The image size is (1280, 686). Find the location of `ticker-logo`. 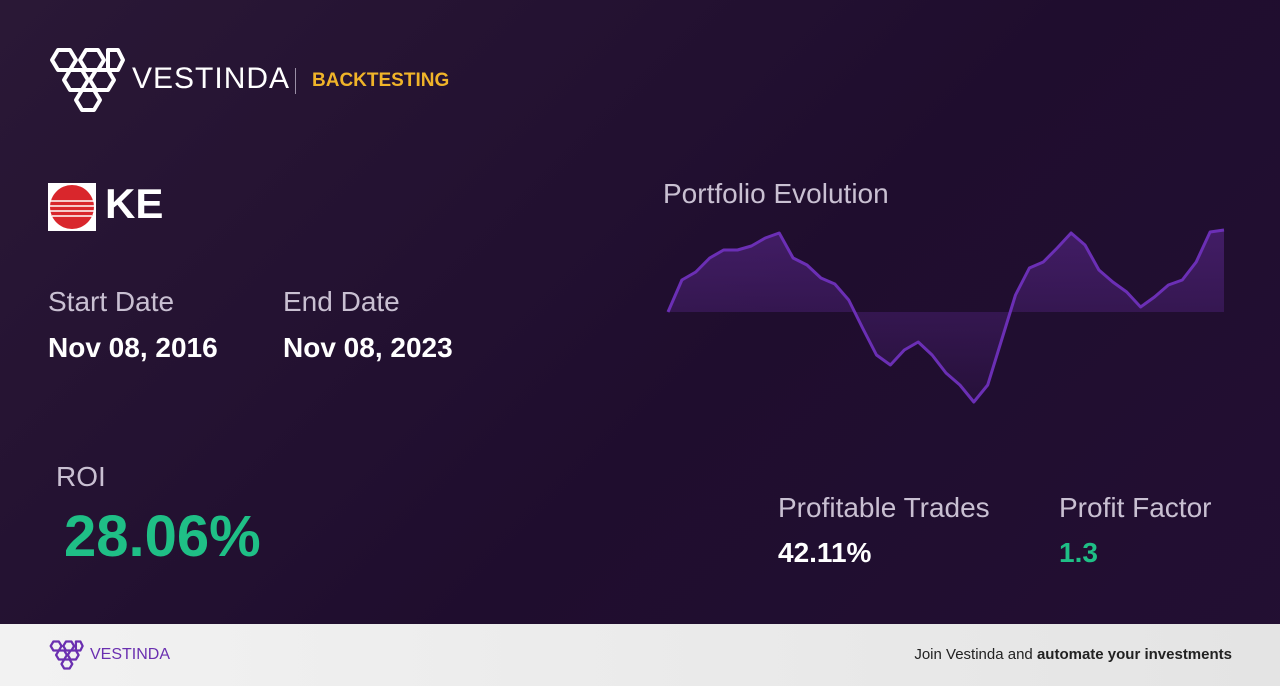

ticker-logo is located at coordinates (72, 207).